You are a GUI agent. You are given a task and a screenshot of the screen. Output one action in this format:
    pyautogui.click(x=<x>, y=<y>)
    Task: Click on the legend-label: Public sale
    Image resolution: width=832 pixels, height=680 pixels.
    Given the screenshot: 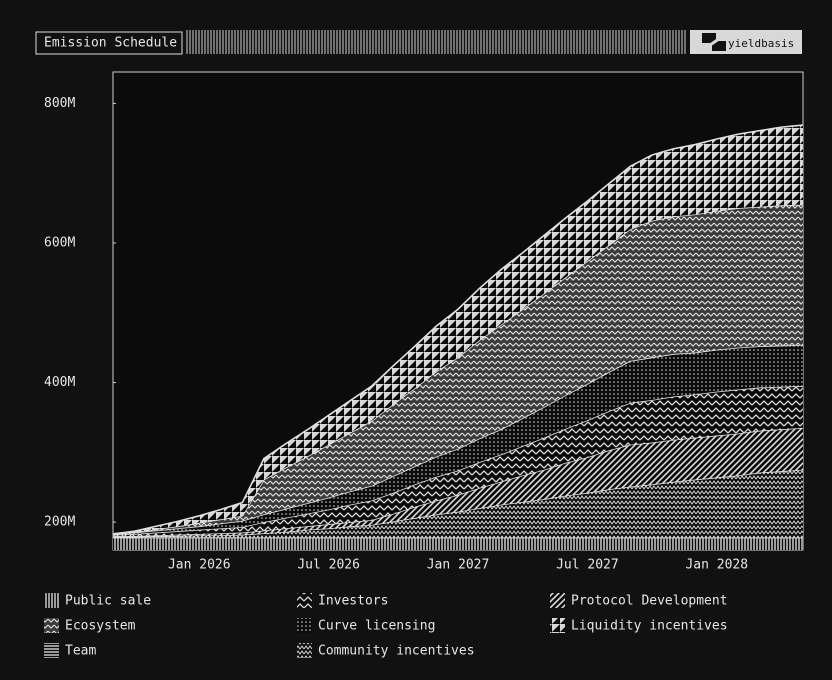 What is the action you would take?
    pyautogui.click(x=108, y=601)
    